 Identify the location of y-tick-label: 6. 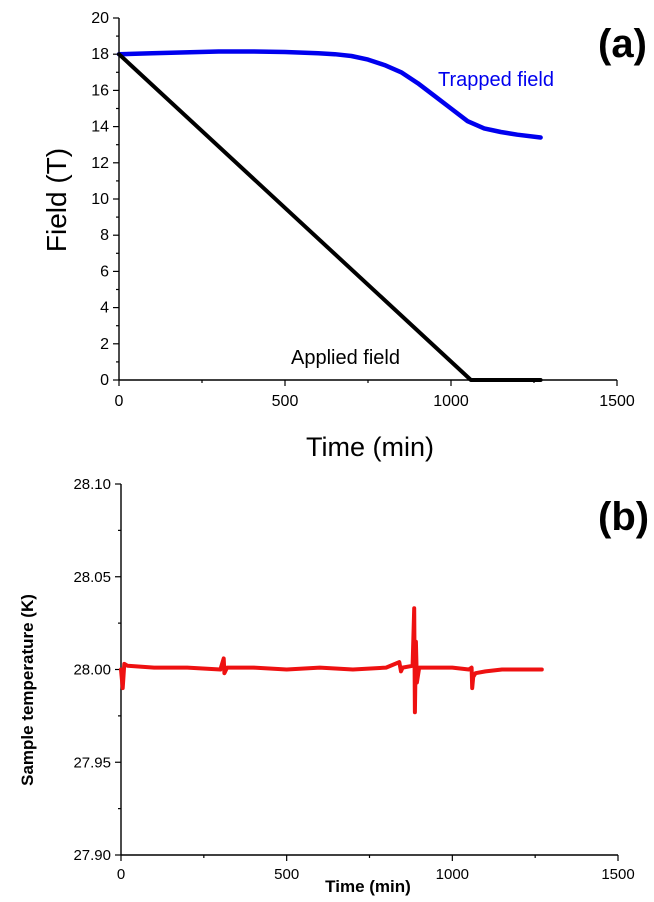
(104, 271).